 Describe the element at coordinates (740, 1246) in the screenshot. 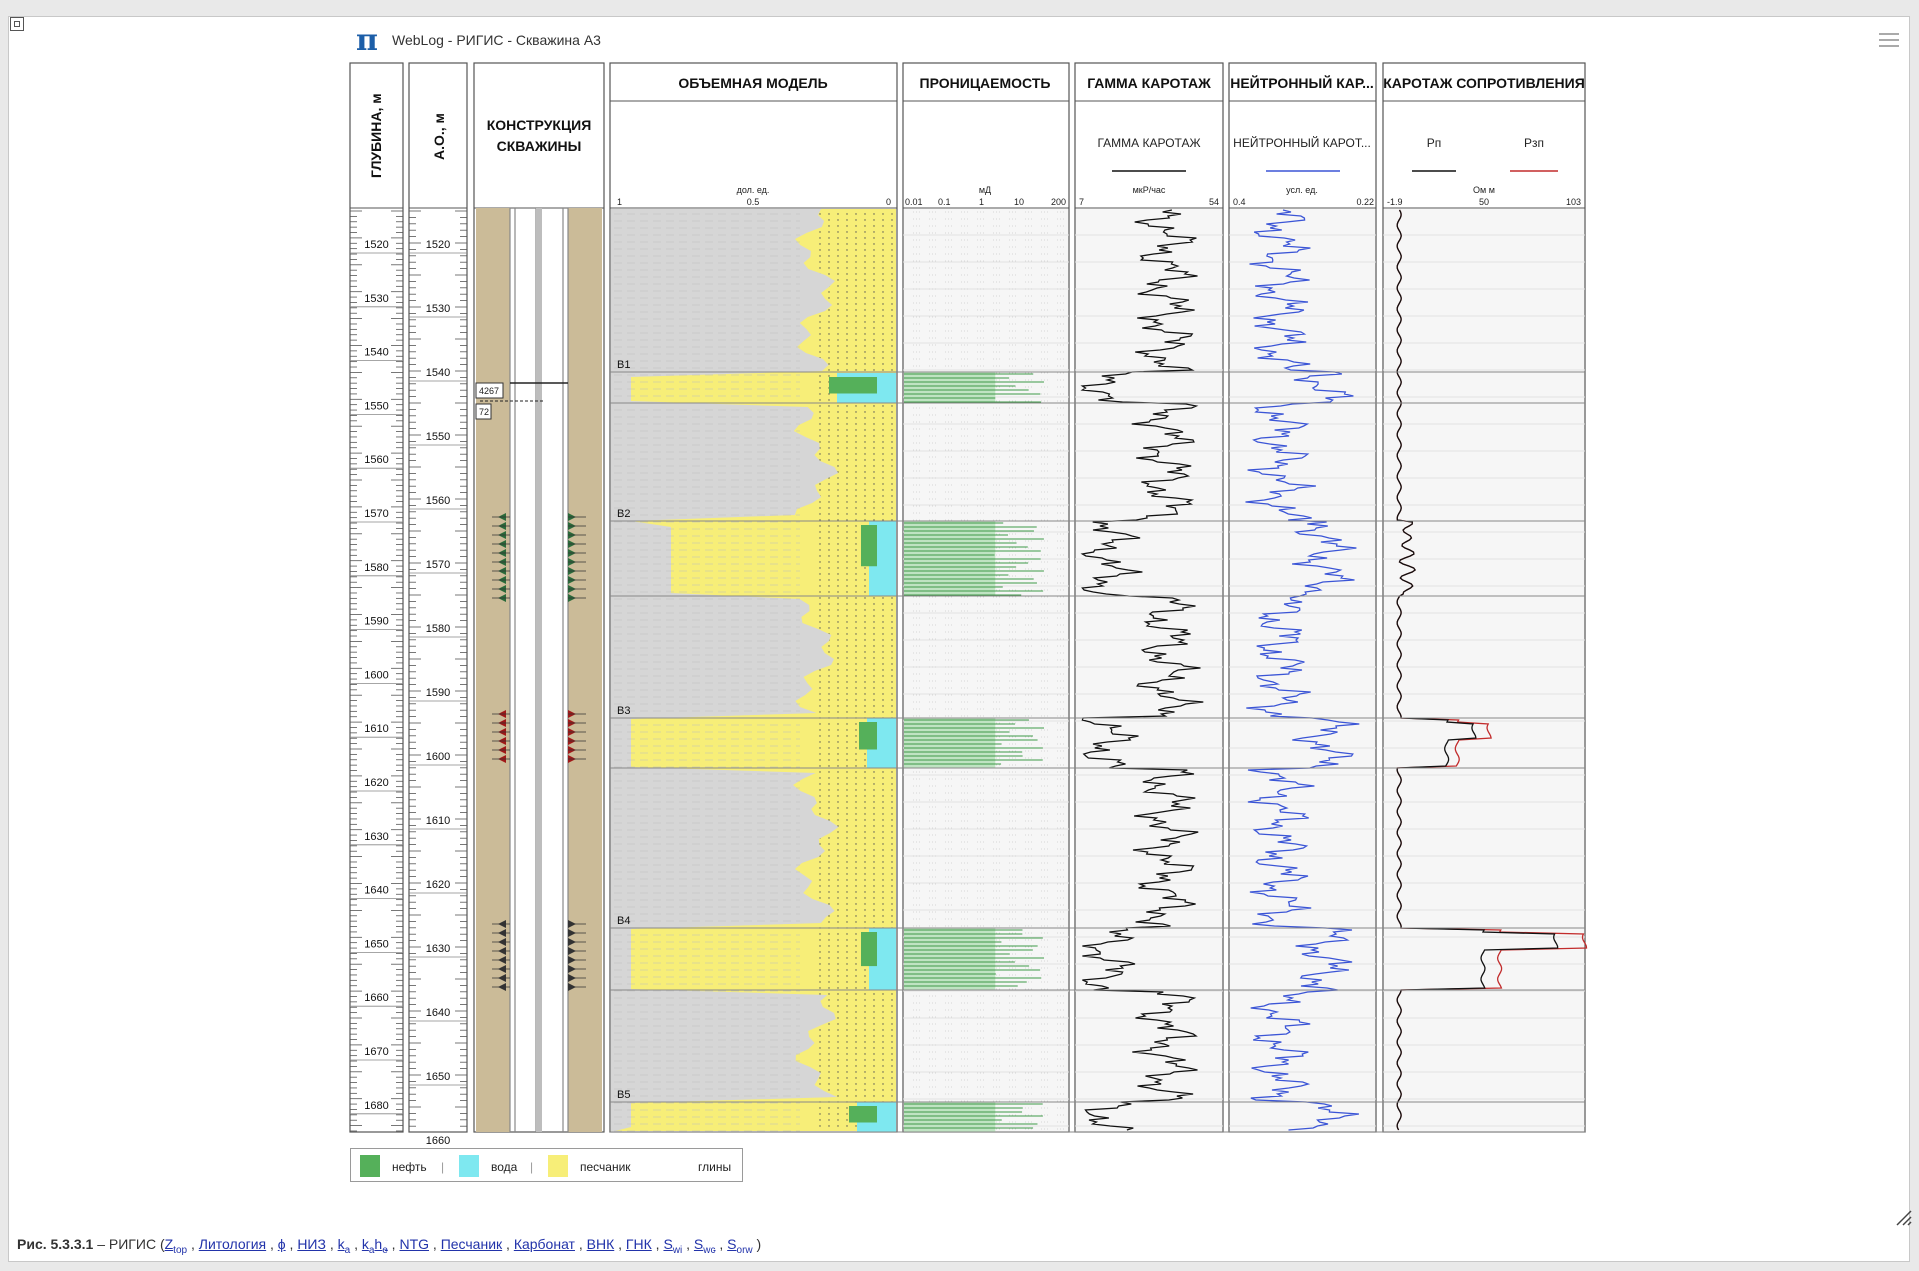

I see `link-sorw: Sorw` at that location.